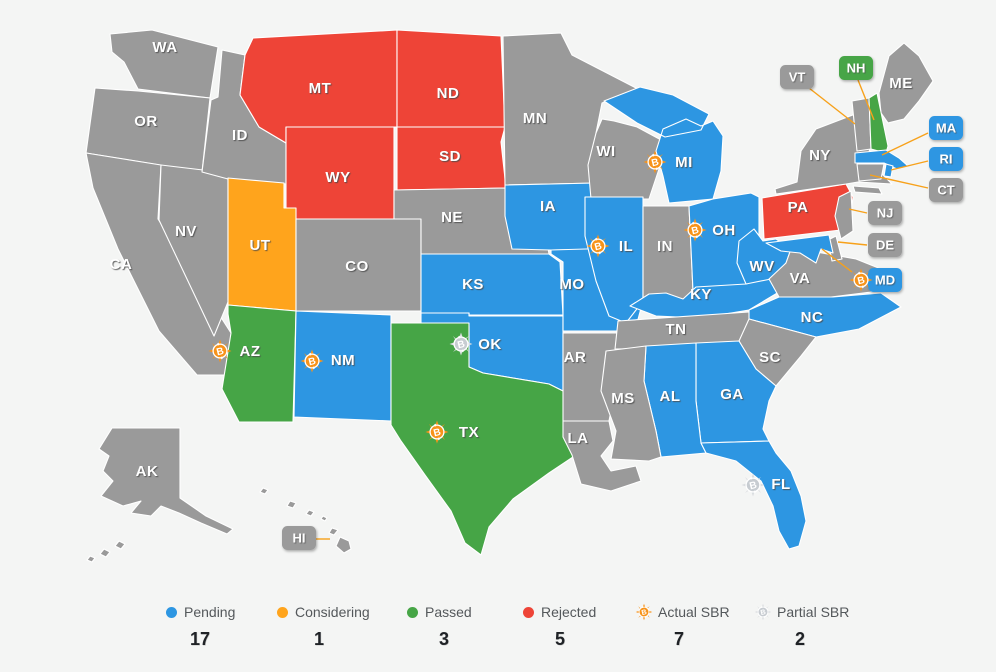 This screenshot has width=996, height=672. I want to click on badge-vt: VT, so click(797, 77).